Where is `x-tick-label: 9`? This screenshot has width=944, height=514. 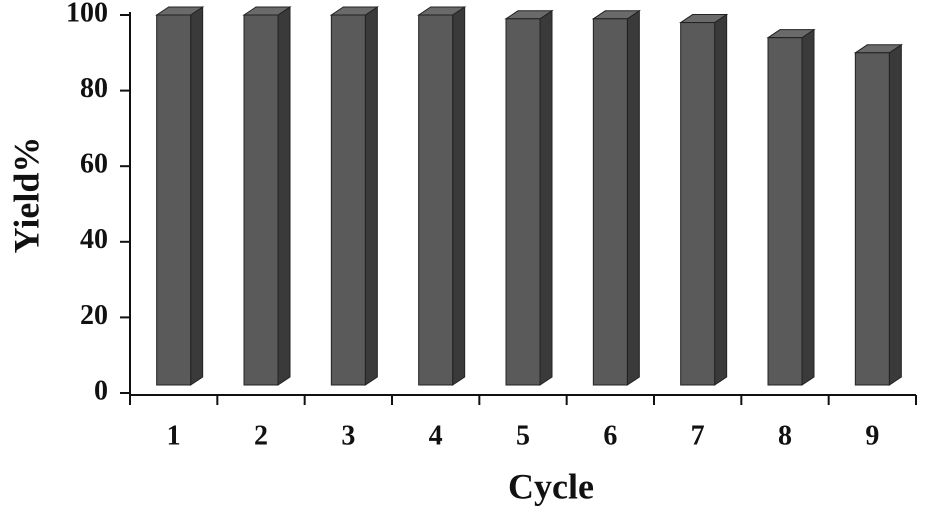 x-tick-label: 9 is located at coordinates (872, 435).